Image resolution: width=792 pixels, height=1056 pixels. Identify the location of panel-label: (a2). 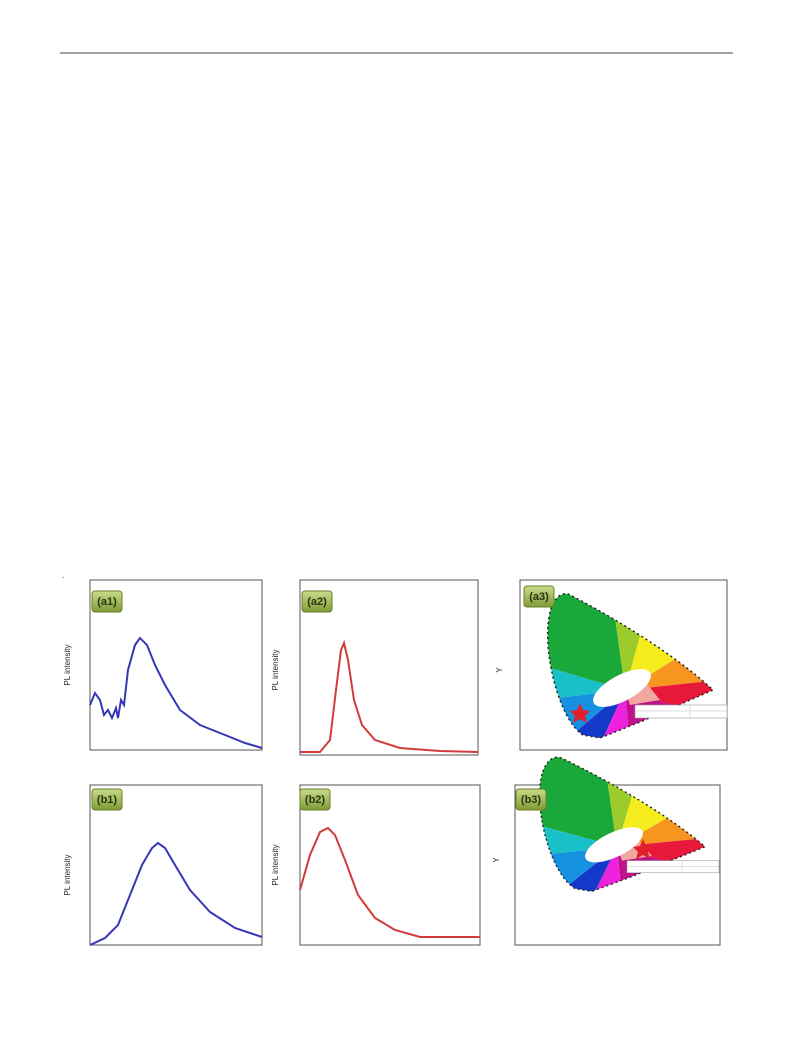
(317, 602).